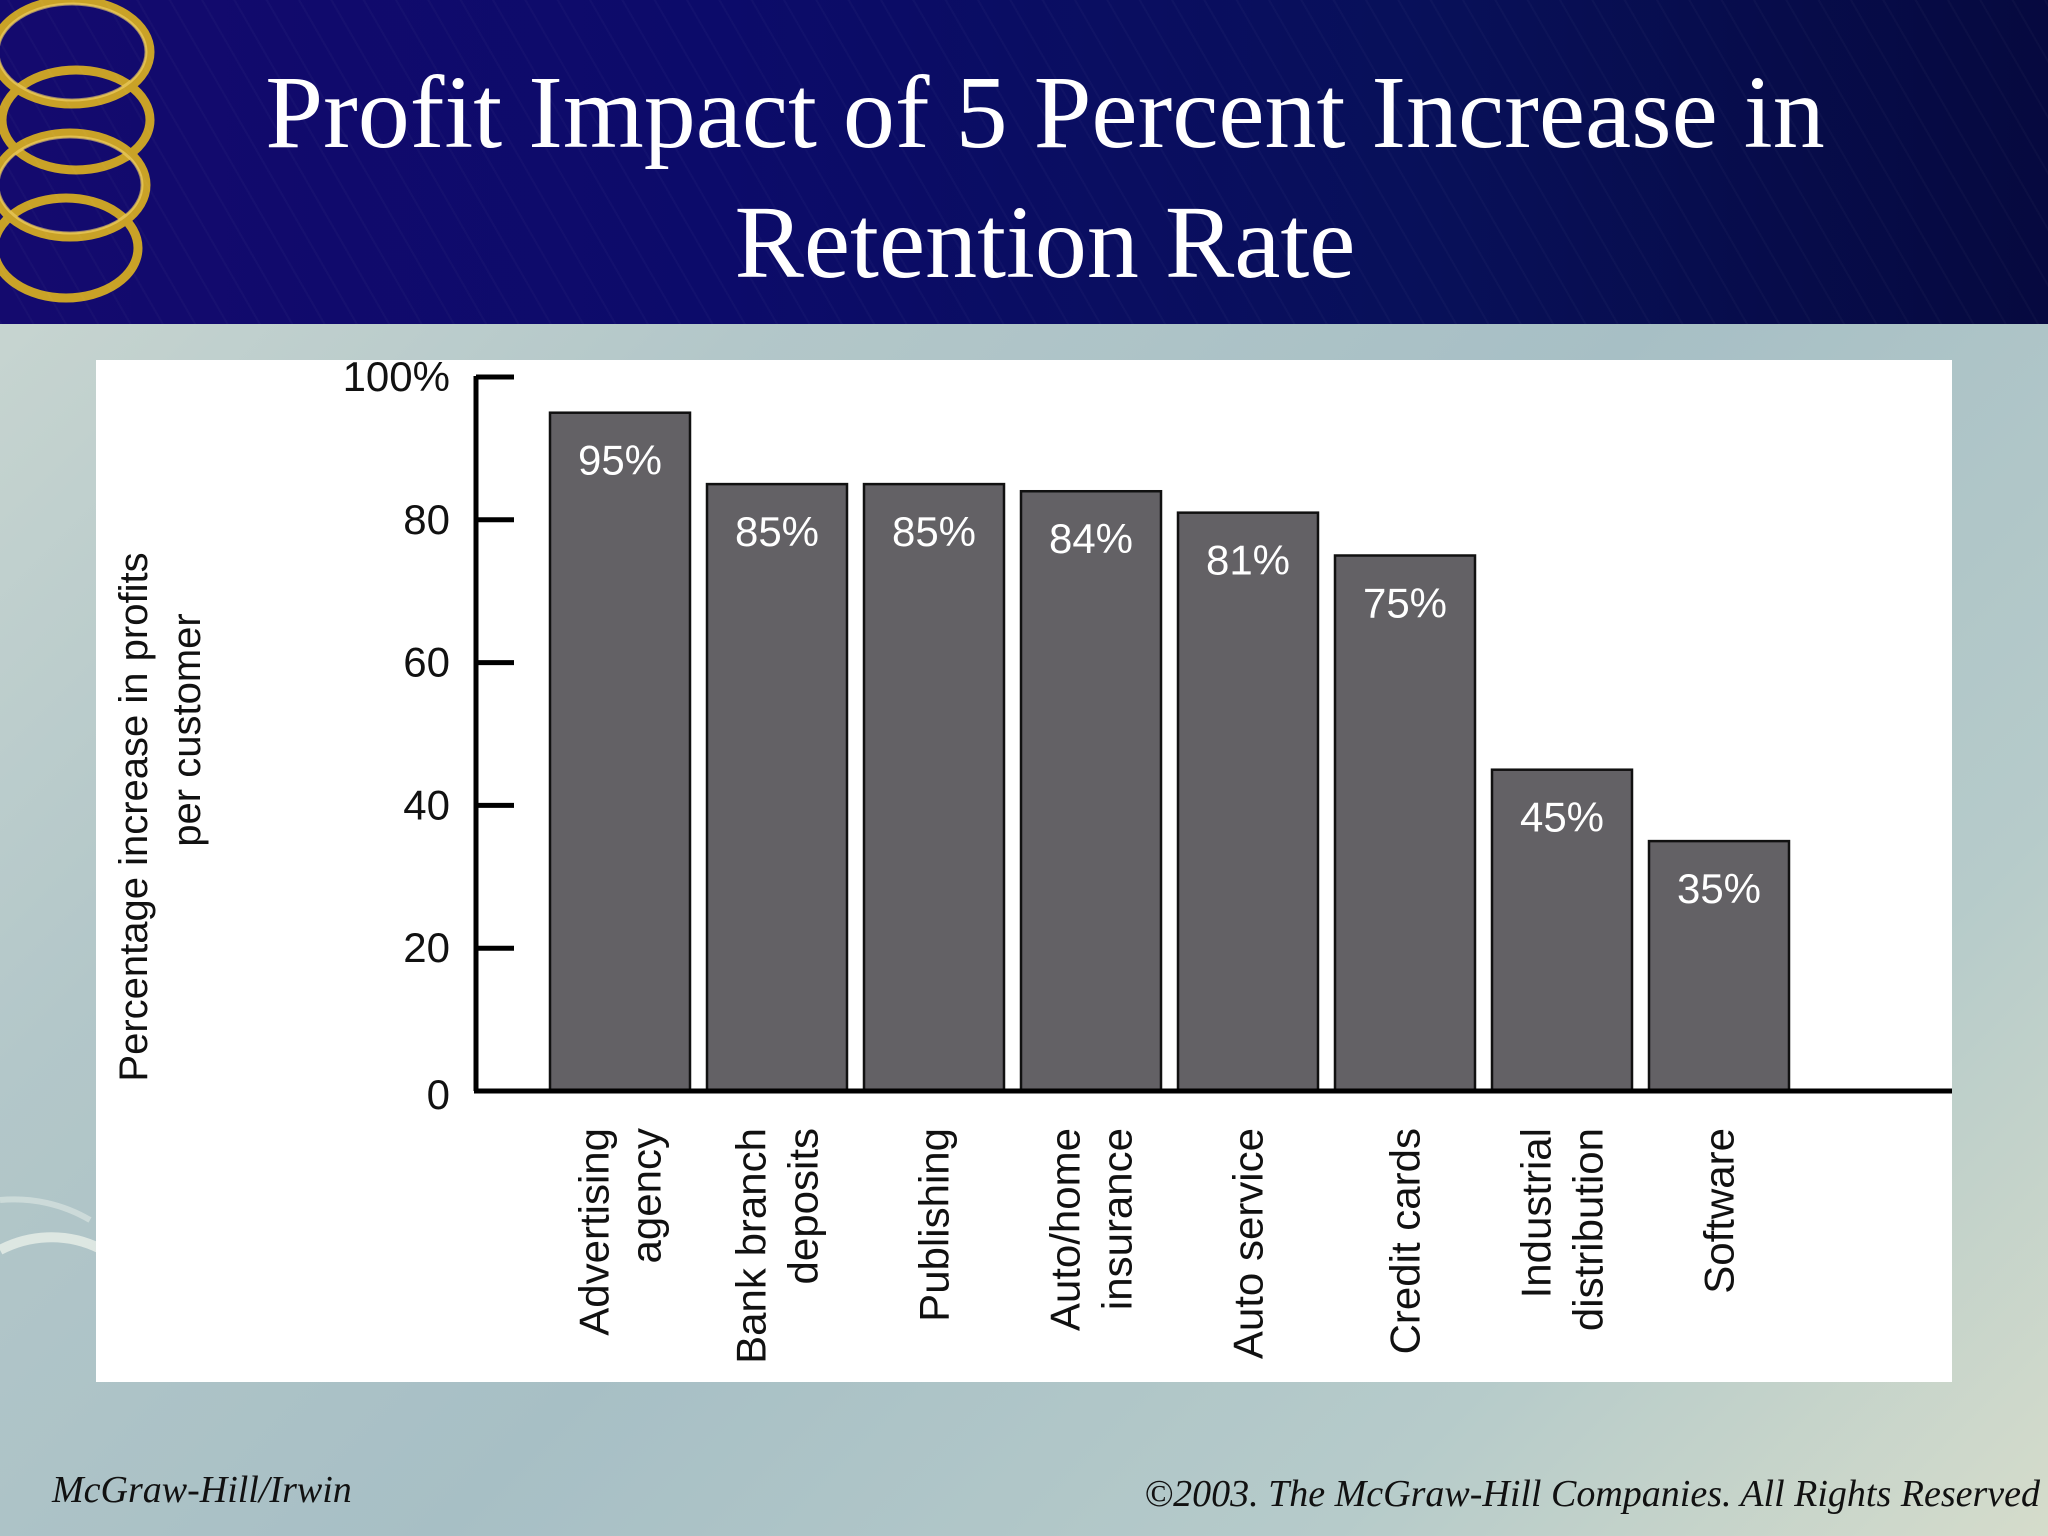 This screenshot has width=2048, height=1536. Describe the element at coordinates (803, 1206) in the screenshot. I see `x-category-label-2-line-2: deposits` at that location.